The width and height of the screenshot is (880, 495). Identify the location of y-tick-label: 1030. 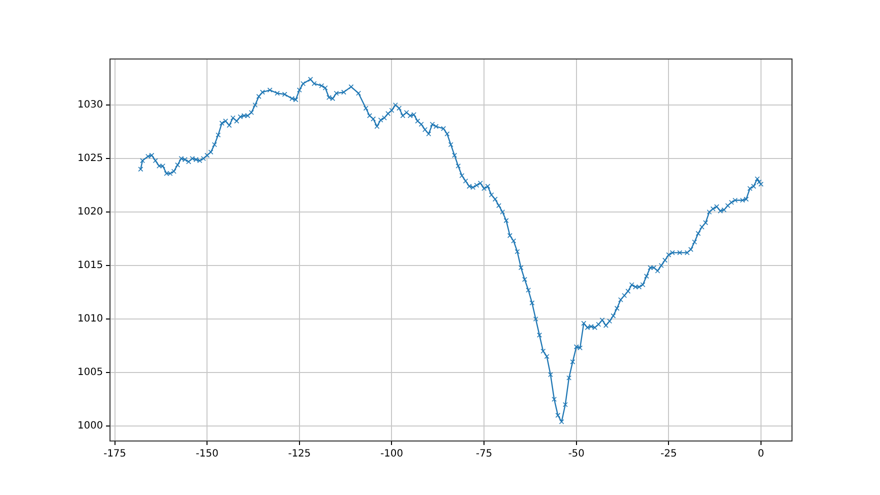
(90, 105).